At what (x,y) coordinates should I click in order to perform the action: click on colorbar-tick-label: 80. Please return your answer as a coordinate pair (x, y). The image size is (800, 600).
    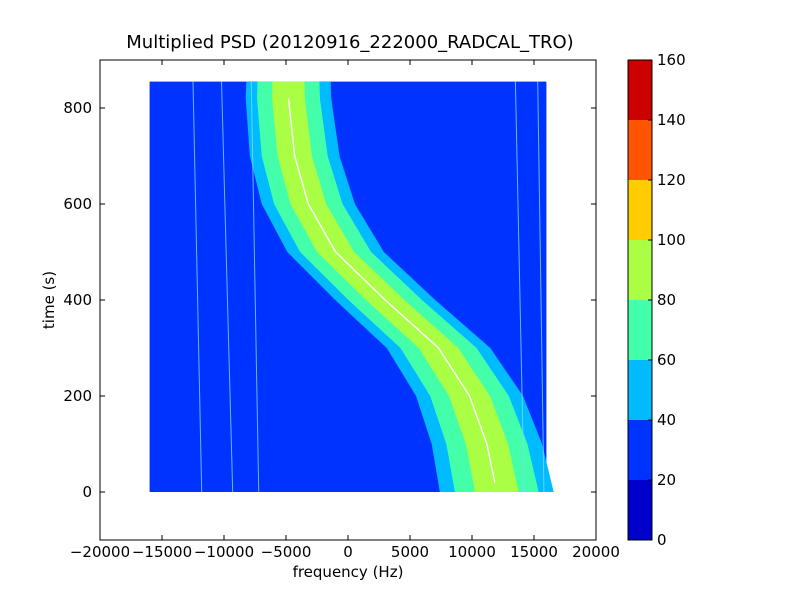
    Looking at the image, I should click on (666, 300).